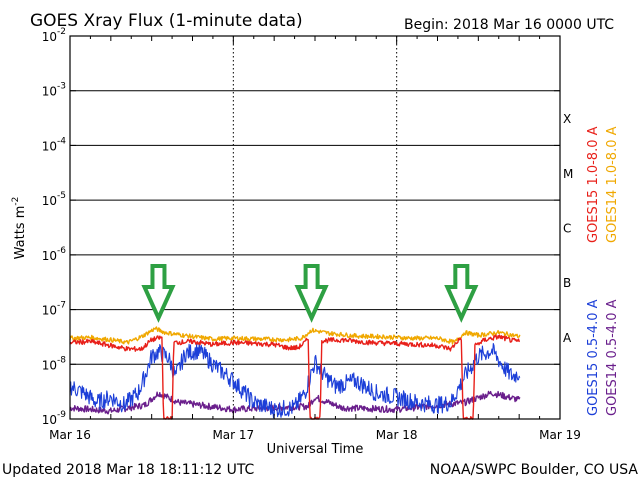  I want to click on flare-class-a: A, so click(567, 338).